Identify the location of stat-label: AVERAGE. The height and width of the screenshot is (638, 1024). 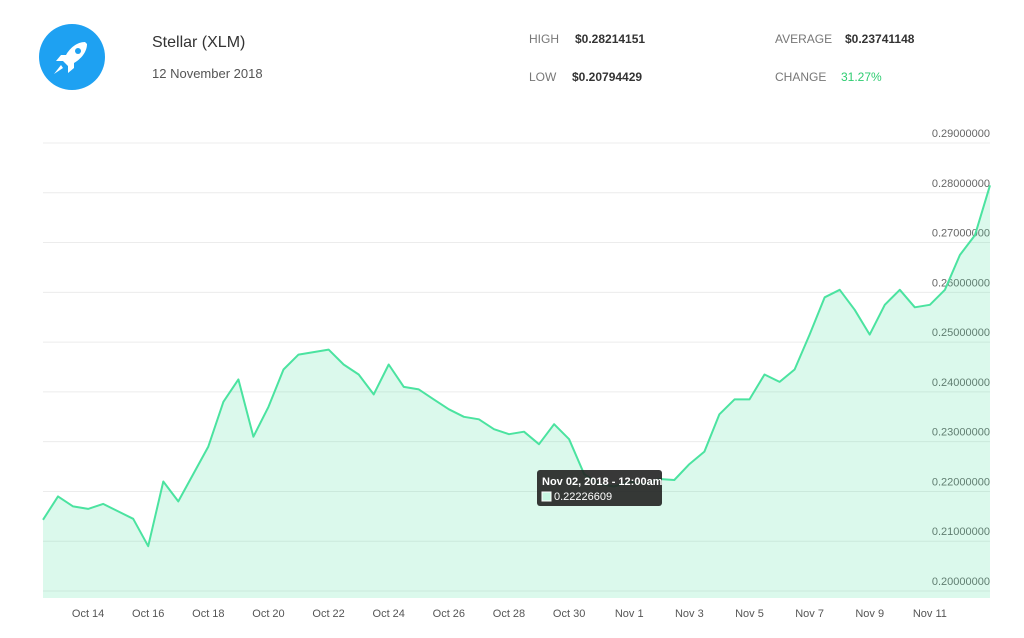
(804, 39).